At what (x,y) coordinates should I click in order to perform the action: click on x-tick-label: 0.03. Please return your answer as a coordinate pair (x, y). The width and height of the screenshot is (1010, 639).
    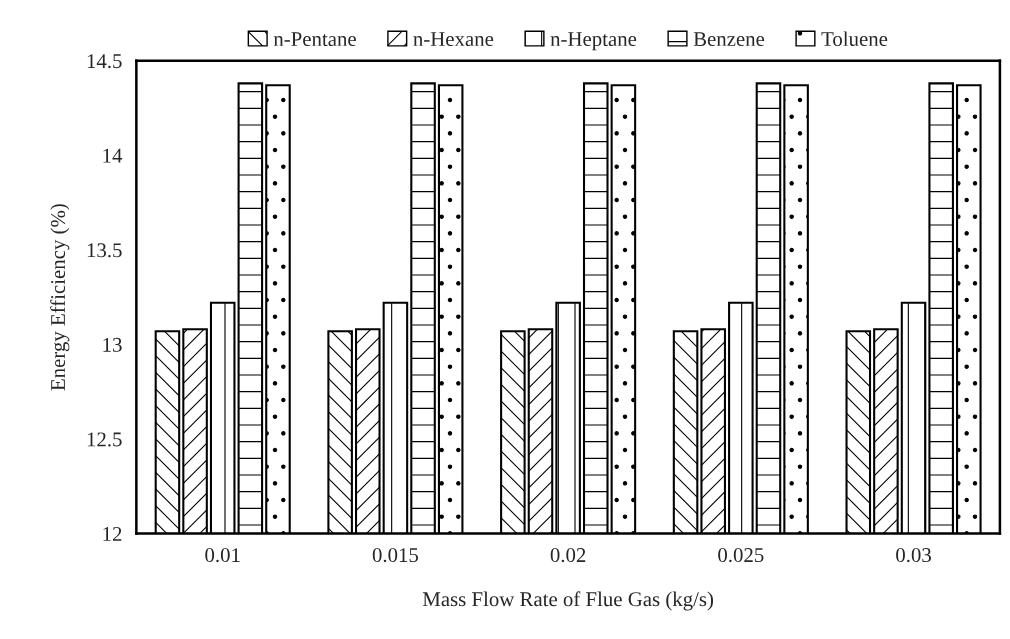
    Looking at the image, I should click on (913, 555).